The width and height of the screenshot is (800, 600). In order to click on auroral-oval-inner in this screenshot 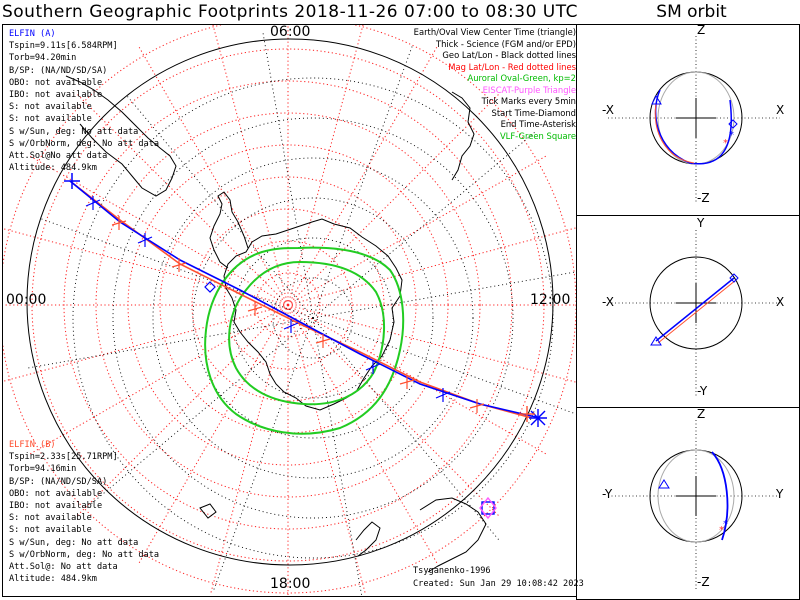, I will do `click(306, 333)`.